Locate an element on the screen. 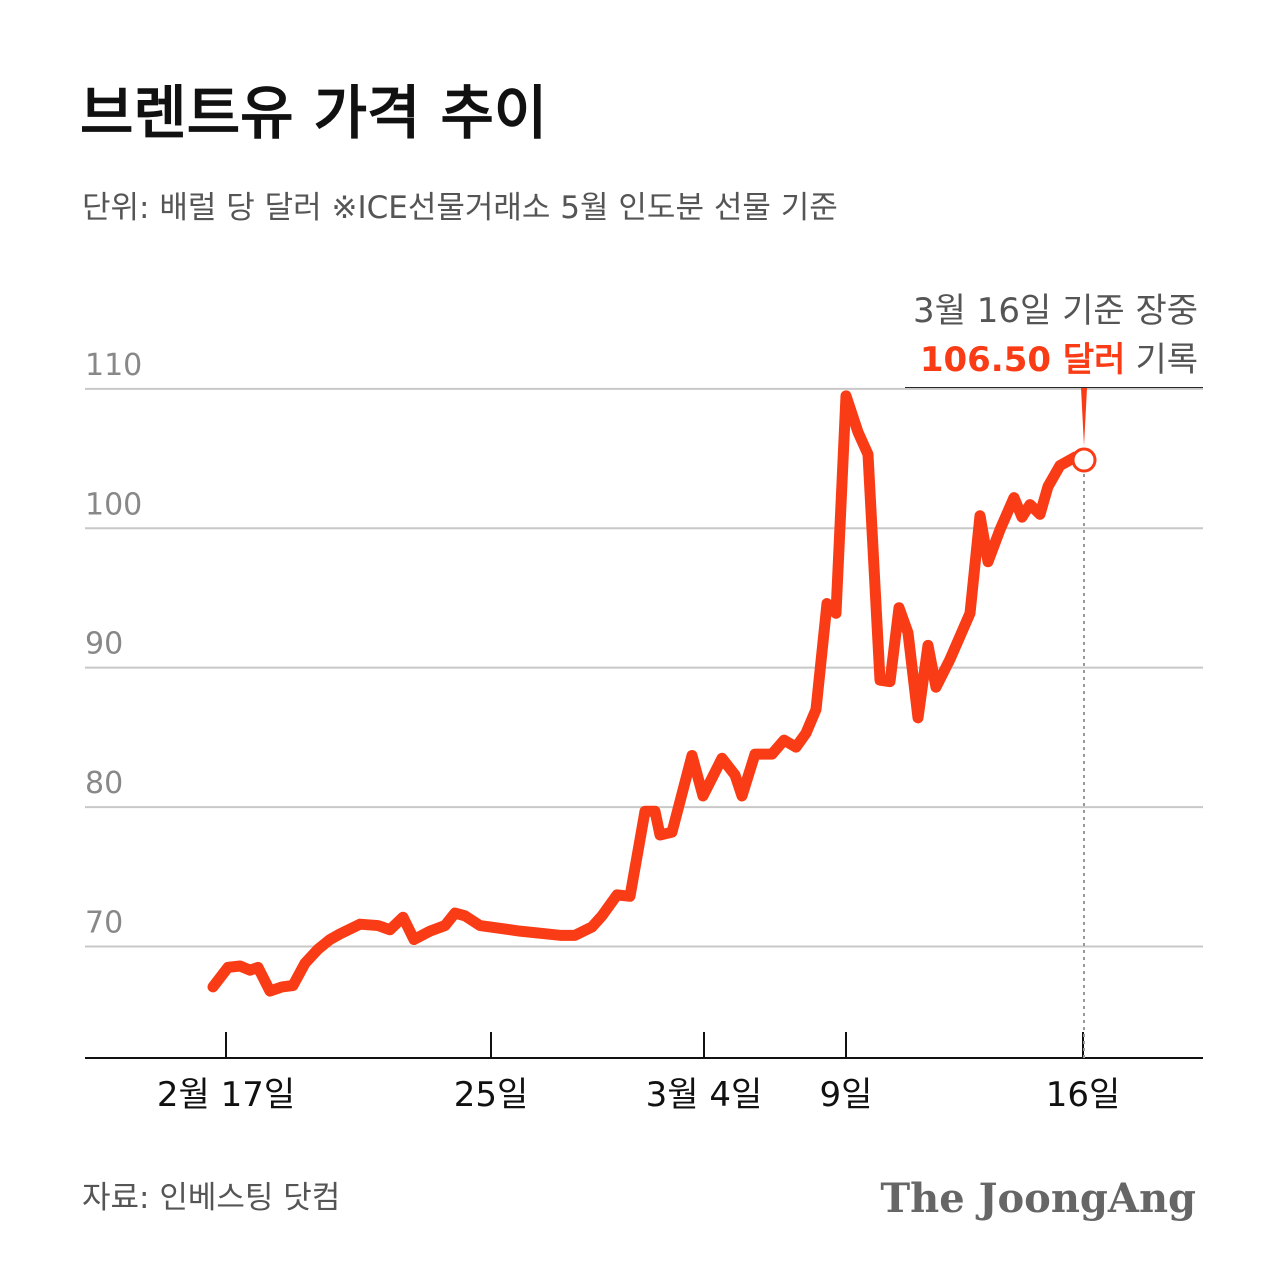  source: 자료: 인베스팅 닷컴 is located at coordinates (211, 1198).